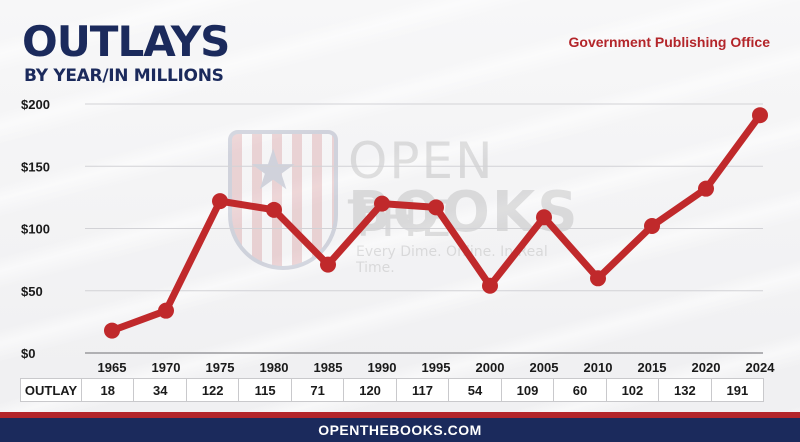  I want to click on x-tick-label: 1990, so click(382, 367).